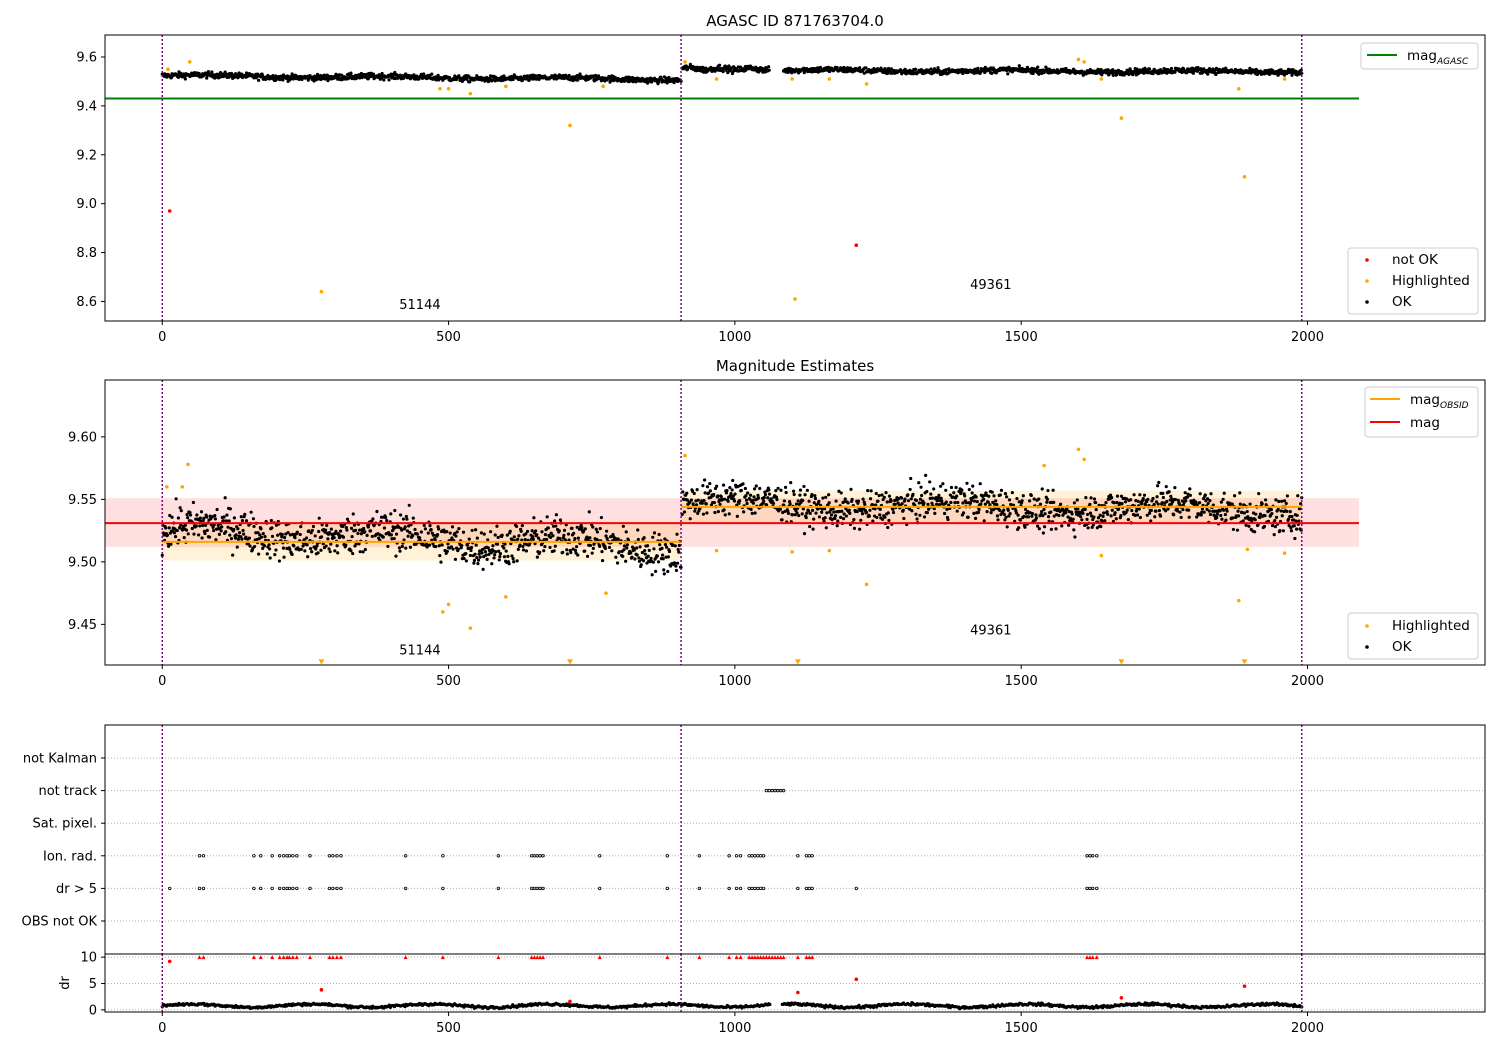 This screenshot has height=1050, width=1500. What do you see at coordinates (1307, 337) in the screenshot?
I see `x-tick-label: 2000` at bounding box center [1307, 337].